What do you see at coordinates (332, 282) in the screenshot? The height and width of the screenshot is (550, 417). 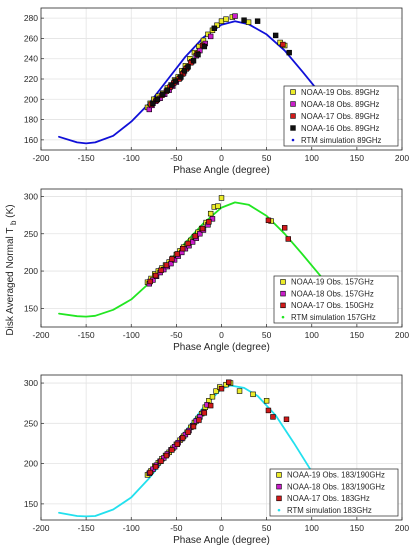 I see `legend-label: NOAA-19 Obs. 157GHz` at bounding box center [332, 282].